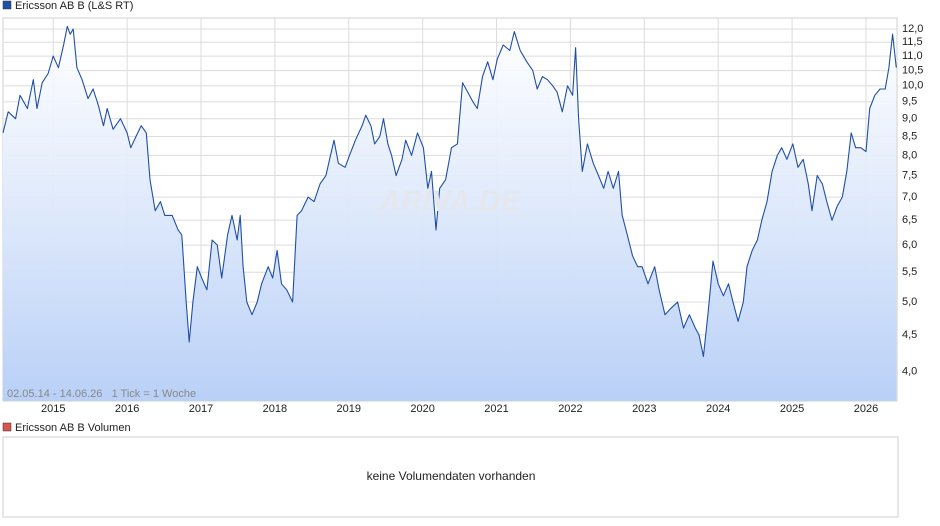 The image size is (940, 526). I want to click on y-tick-label: 5,0, so click(909, 302).